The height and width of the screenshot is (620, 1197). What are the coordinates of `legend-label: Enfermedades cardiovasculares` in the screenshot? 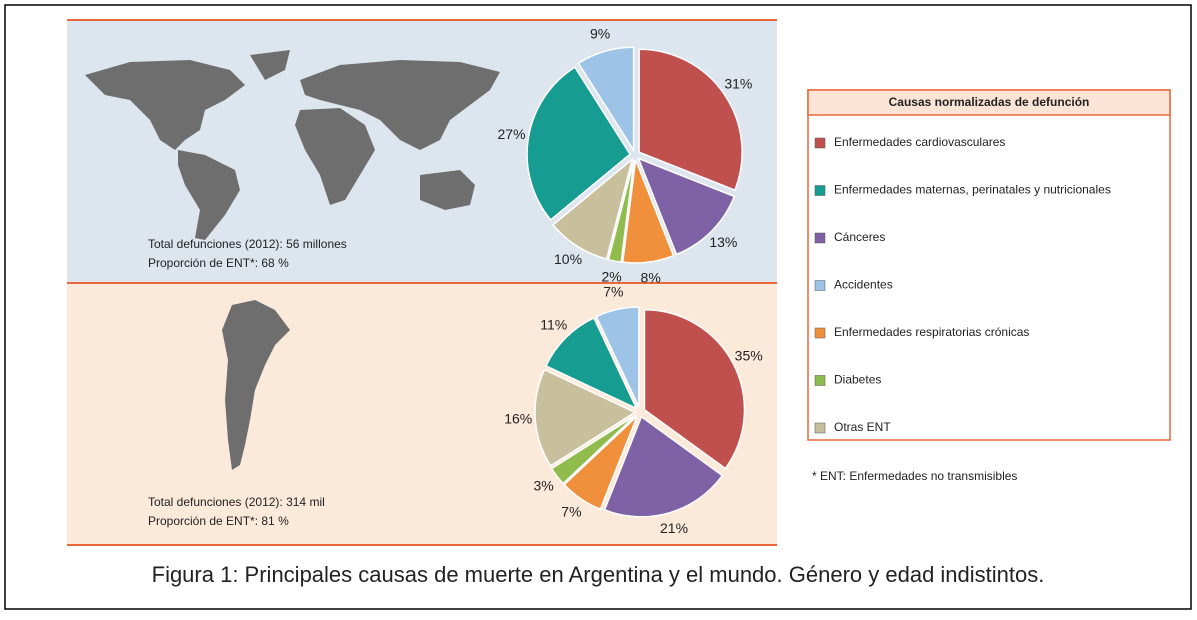 It's located at (919, 142).